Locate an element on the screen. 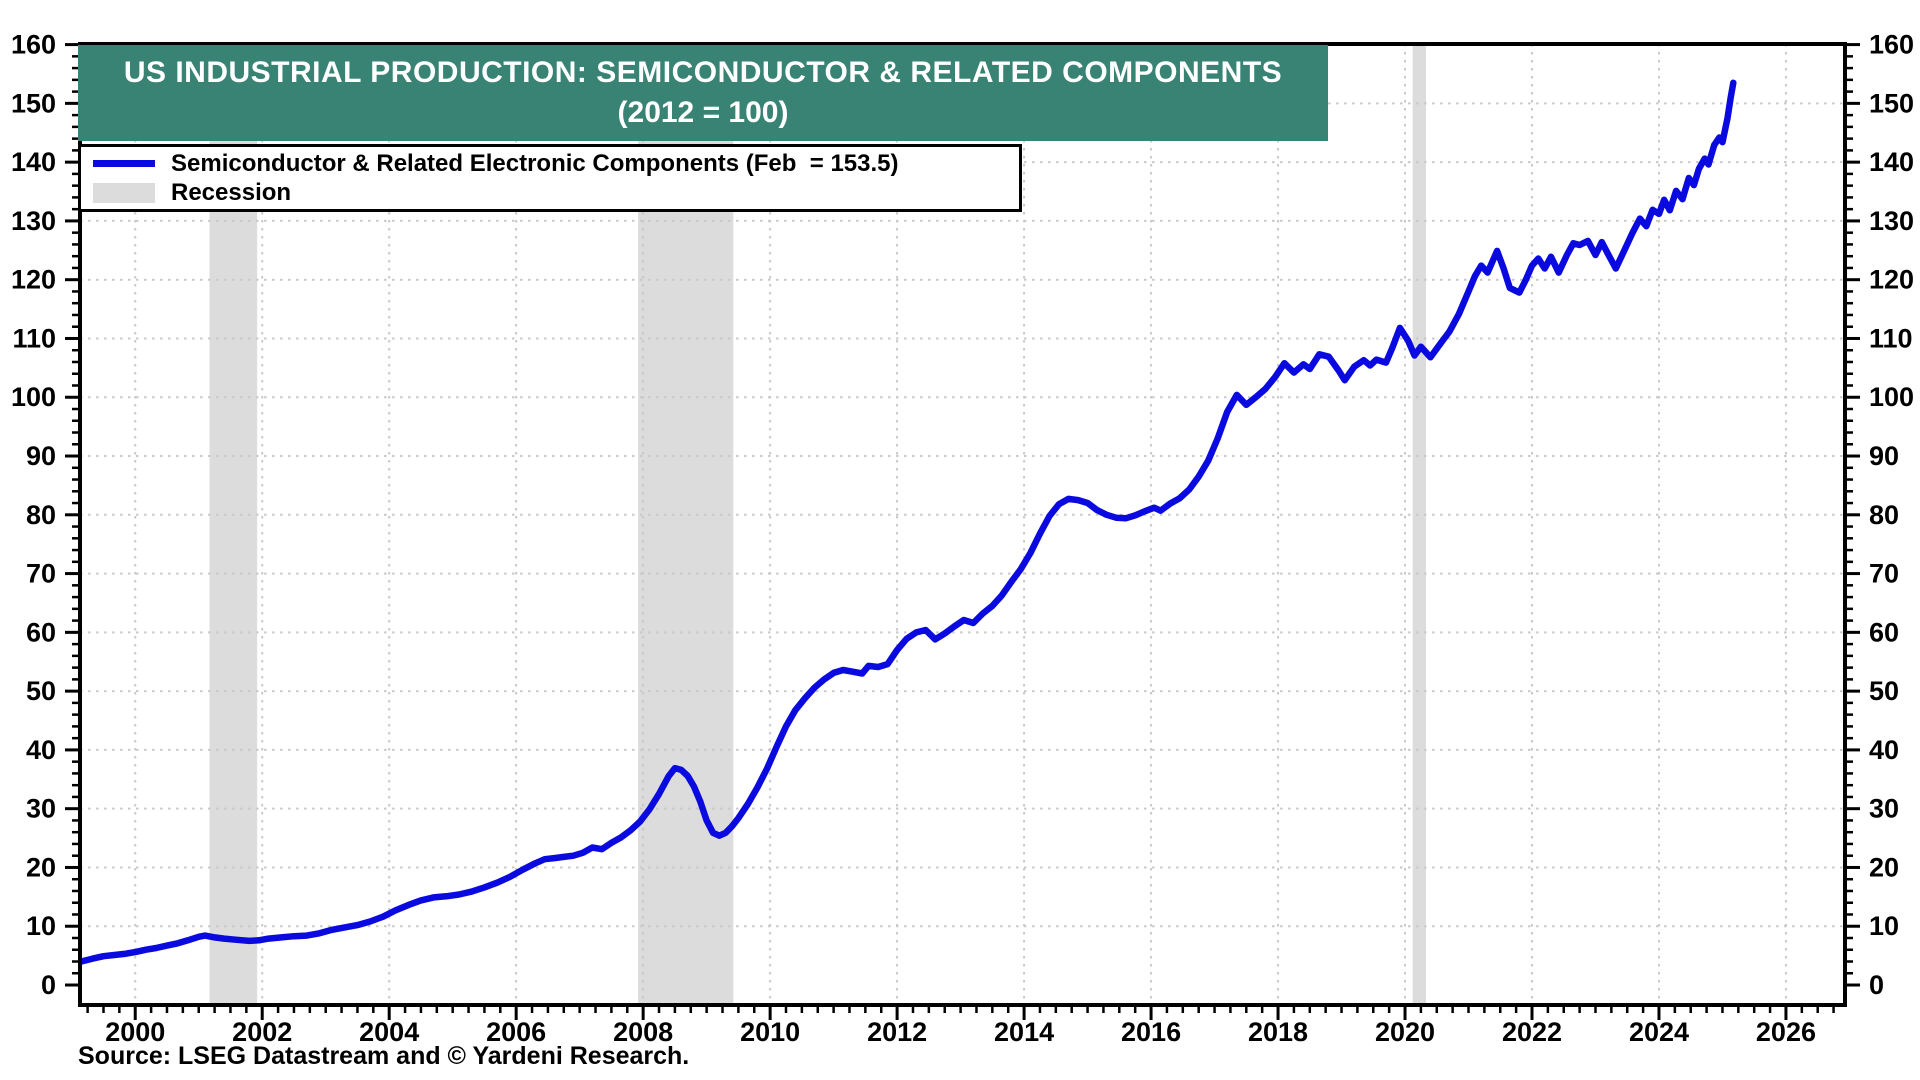 Image resolution: width=1920 pixels, height=1080 pixels. y-tick-label-left: 50 is located at coordinates (41, 691).